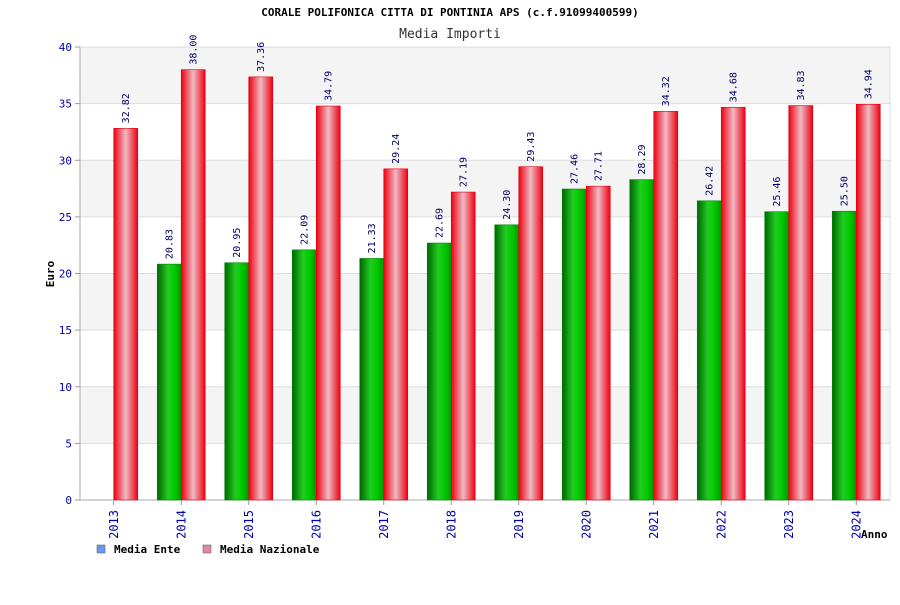 This screenshot has width=900, height=605. What do you see at coordinates (68, 443) in the screenshot?
I see `y-tick-label: 5` at bounding box center [68, 443].